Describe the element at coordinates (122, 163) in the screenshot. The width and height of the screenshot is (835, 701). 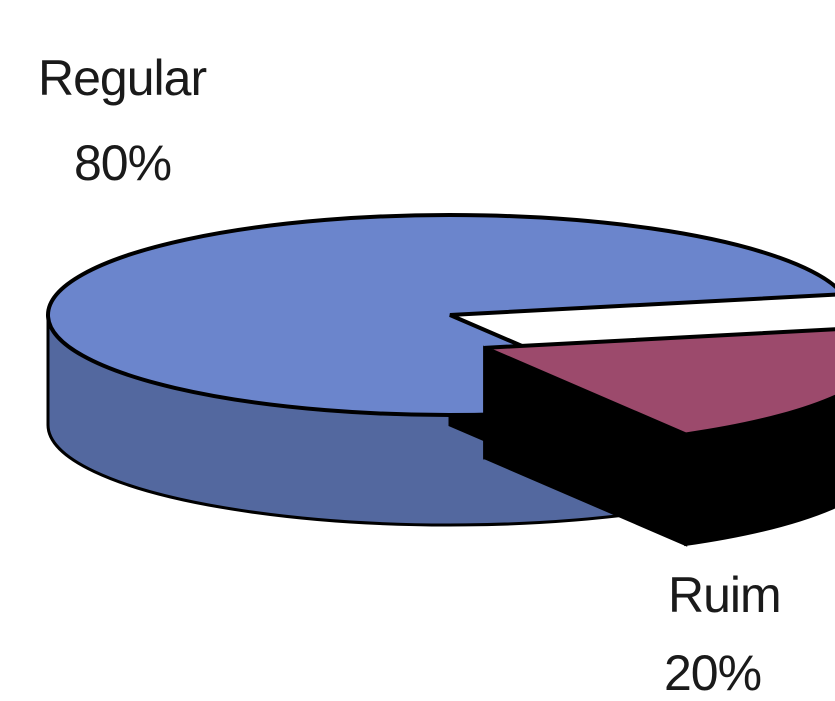
I see `slice-label-regular-value: 80%` at that location.